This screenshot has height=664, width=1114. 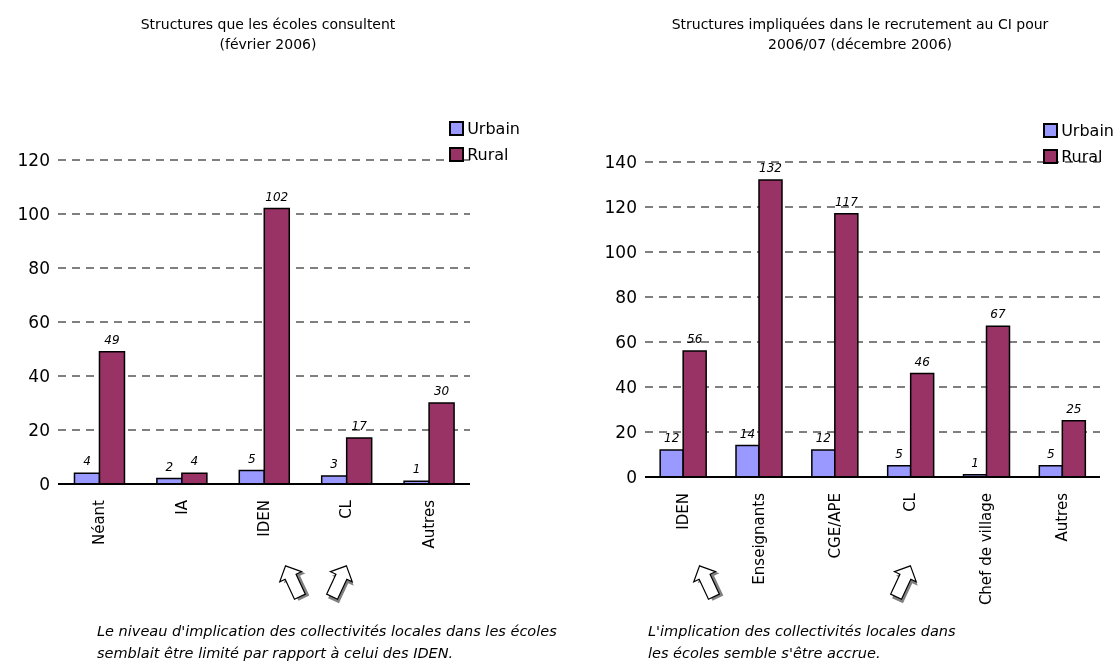 What do you see at coordinates (169, 466) in the screenshot?
I see `data-label: 2` at bounding box center [169, 466].